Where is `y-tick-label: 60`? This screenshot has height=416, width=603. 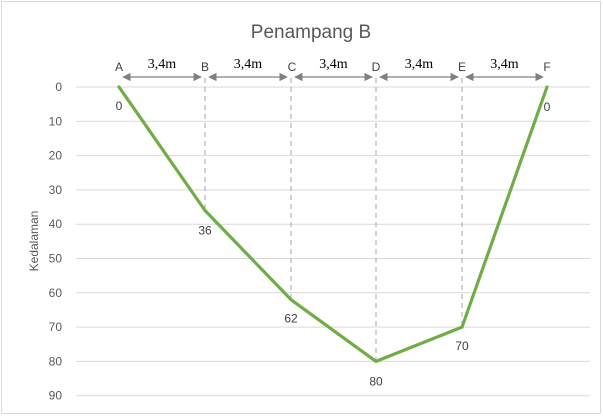 y-tick-label: 60 is located at coordinates (56, 293).